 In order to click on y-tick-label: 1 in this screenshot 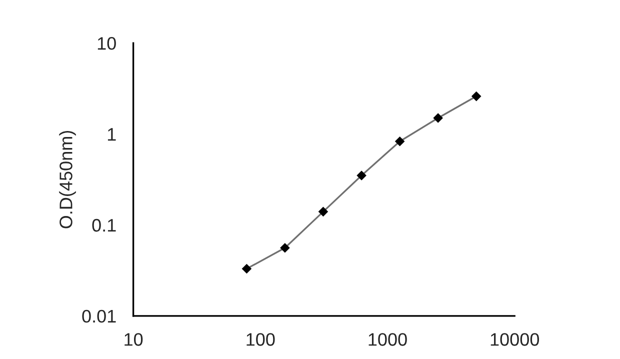, I will do `click(112, 134)`.